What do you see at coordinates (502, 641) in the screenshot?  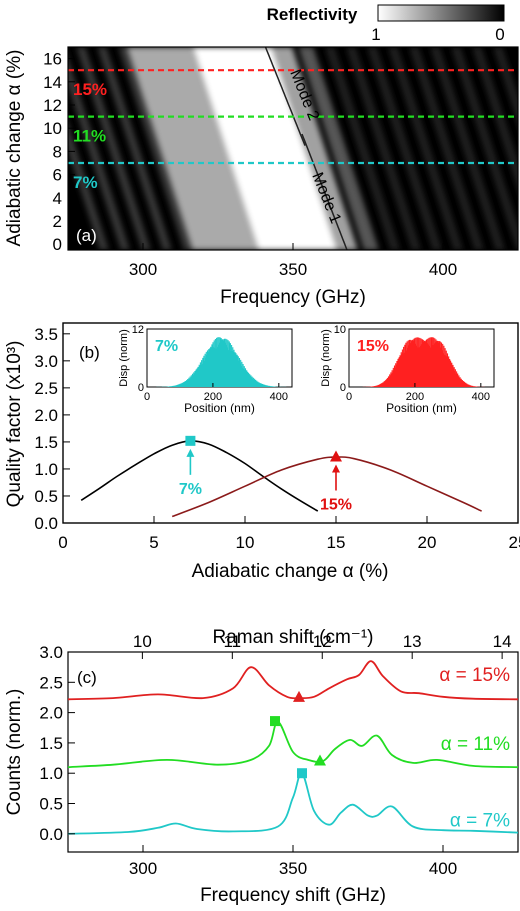 I see `top-x-tick-label: 14` at bounding box center [502, 641].